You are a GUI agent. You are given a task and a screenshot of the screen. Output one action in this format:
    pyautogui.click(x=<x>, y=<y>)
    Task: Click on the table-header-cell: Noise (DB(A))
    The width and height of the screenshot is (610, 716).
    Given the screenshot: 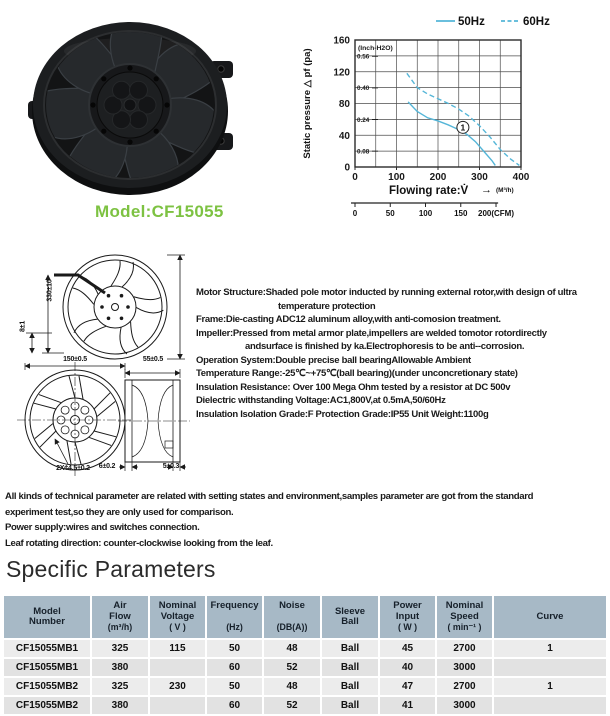 What is the action you would take?
    pyautogui.click(x=292, y=617)
    